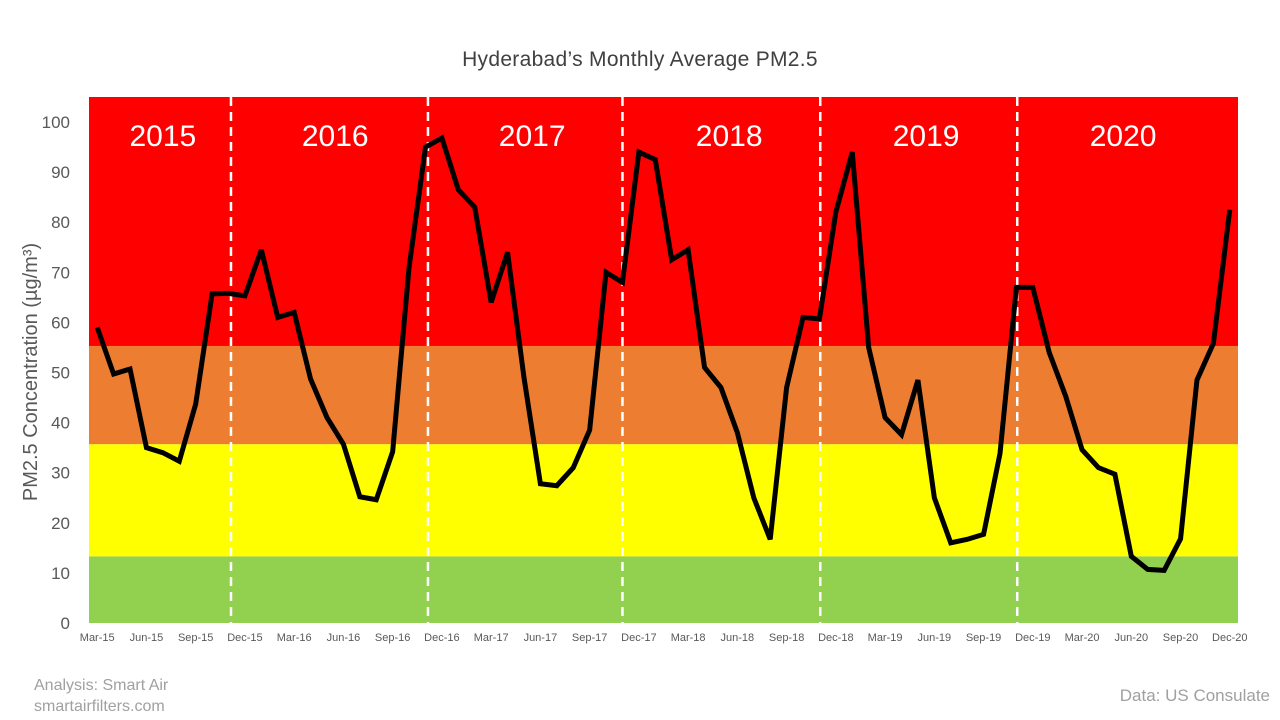 The height and width of the screenshot is (720, 1280). I want to click on year-labels: 2015 2016 2017 2018 2019 2020, so click(642, 136).